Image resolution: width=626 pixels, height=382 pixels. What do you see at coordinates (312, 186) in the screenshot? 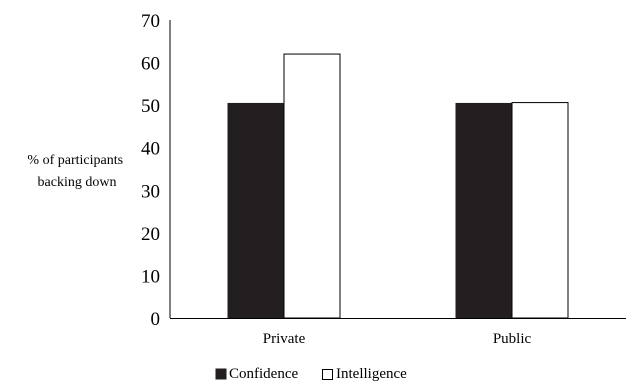
I see `bar-intelligence-private` at bounding box center [312, 186].